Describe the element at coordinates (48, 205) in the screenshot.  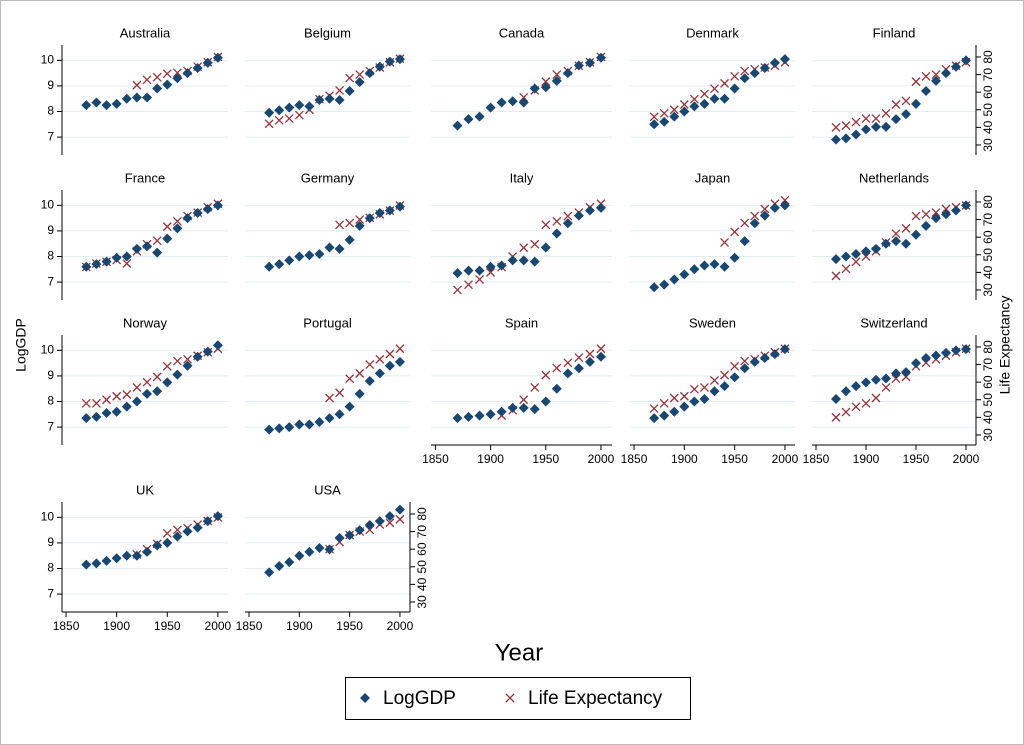
I see `y-tick-label: 10` at that location.